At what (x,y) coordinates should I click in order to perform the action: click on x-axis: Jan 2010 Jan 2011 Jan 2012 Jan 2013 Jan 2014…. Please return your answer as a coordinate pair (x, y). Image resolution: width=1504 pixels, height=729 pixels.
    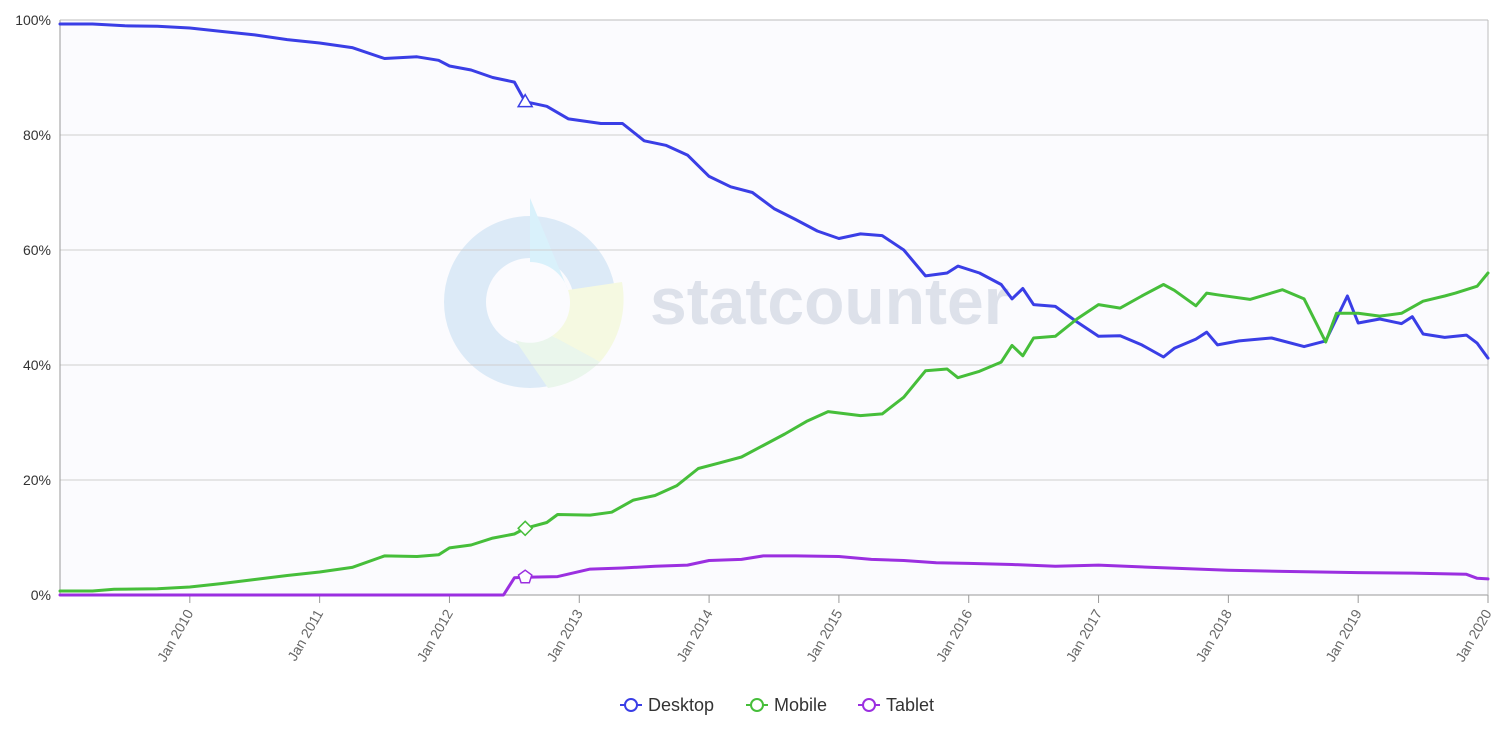
    Looking at the image, I should click on (824, 629).